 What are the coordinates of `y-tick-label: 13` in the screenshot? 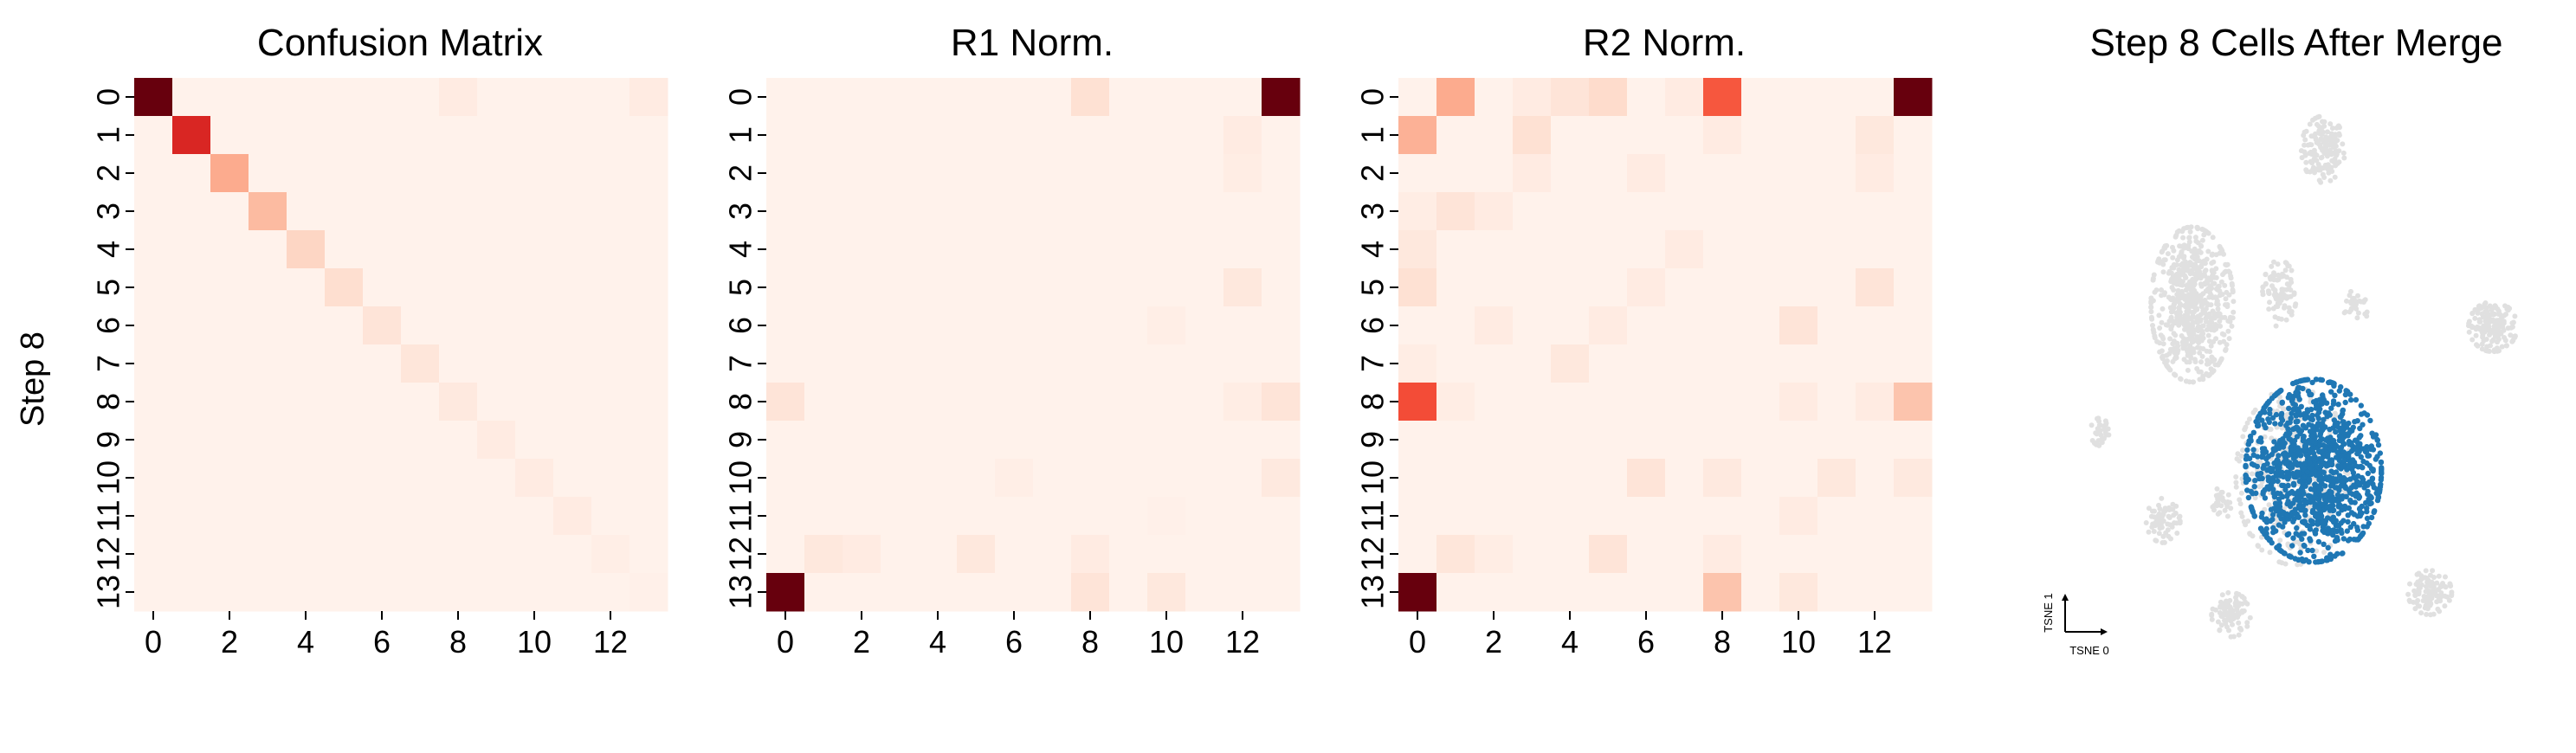 It's located at (1373, 592).